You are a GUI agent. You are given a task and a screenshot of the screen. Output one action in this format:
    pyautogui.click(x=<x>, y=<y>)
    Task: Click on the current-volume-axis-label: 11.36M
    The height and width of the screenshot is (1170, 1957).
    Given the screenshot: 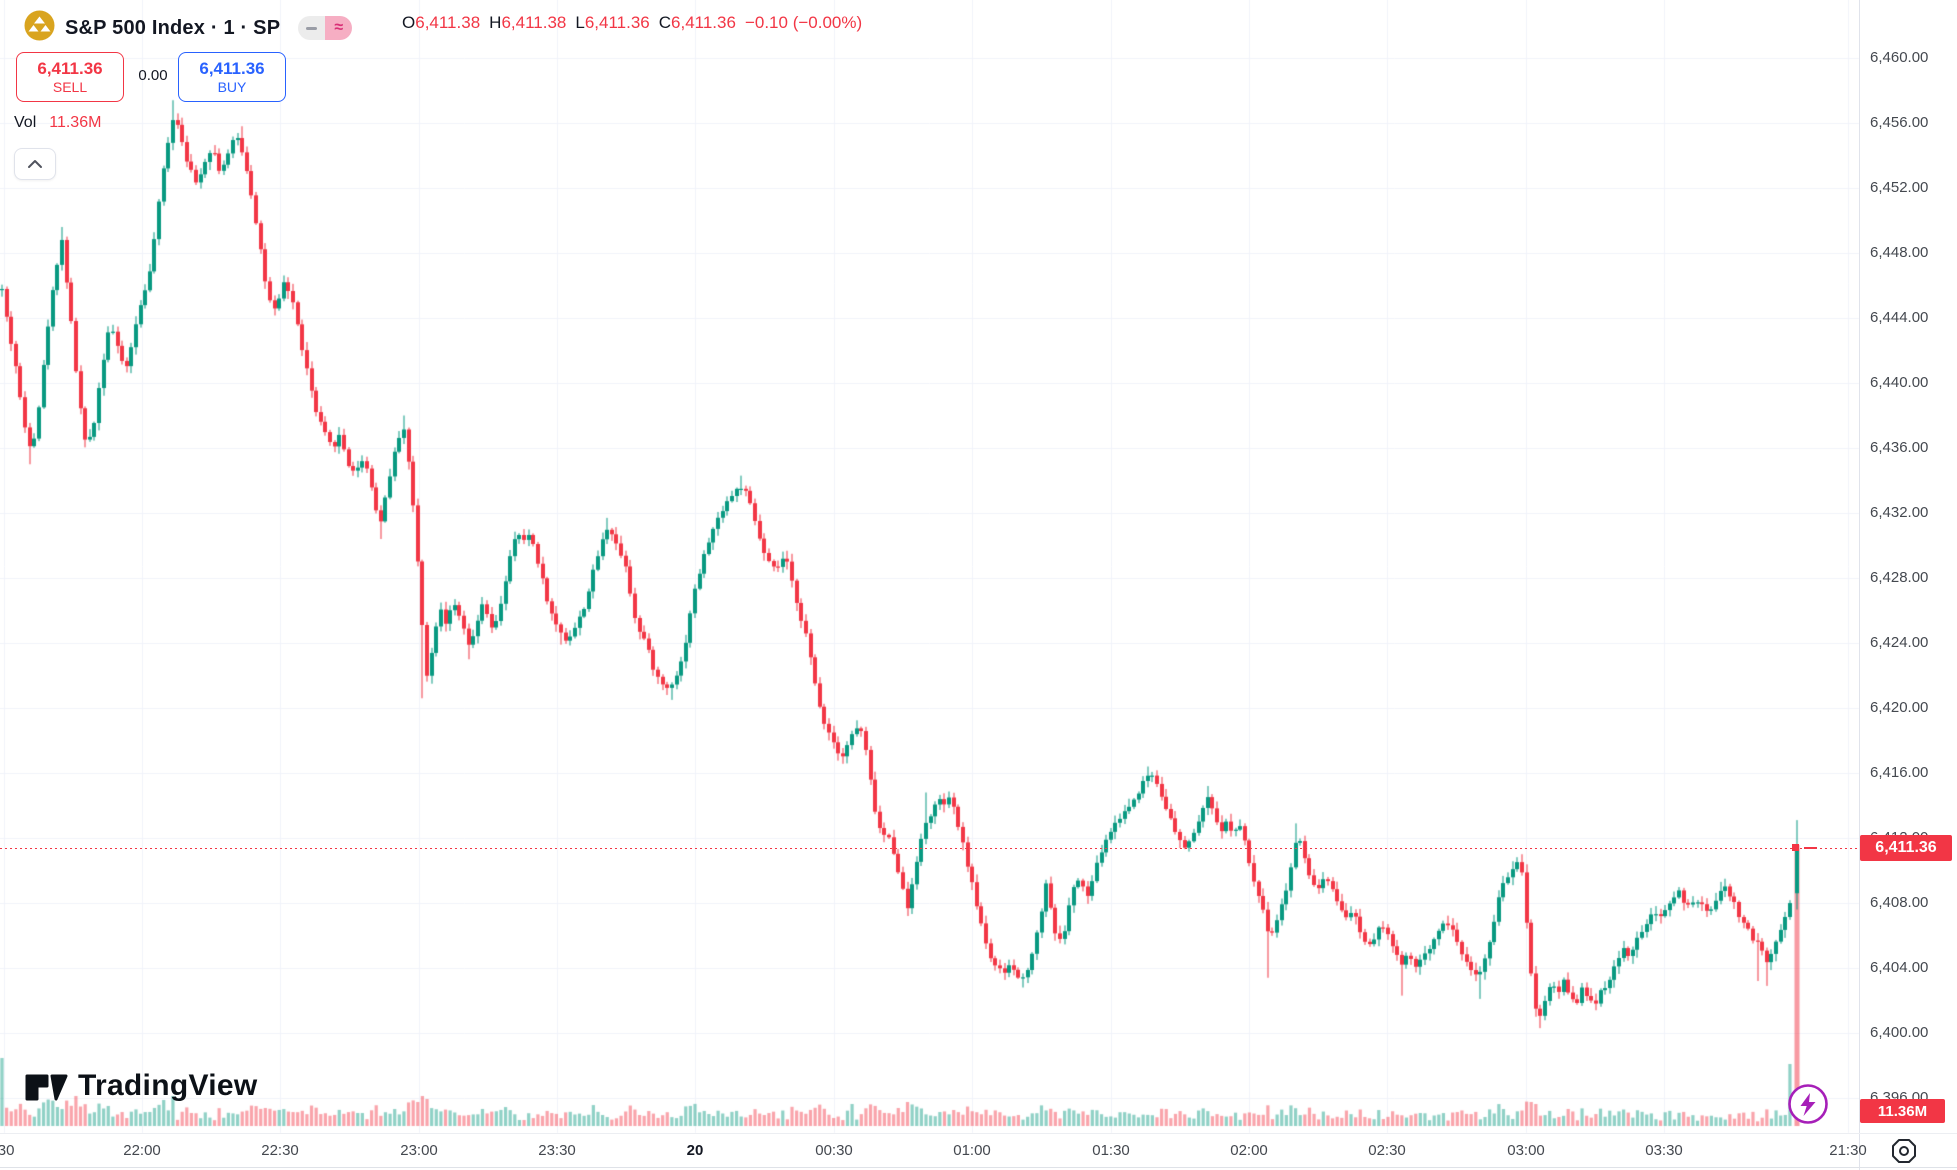 What is the action you would take?
    pyautogui.click(x=1902, y=1111)
    